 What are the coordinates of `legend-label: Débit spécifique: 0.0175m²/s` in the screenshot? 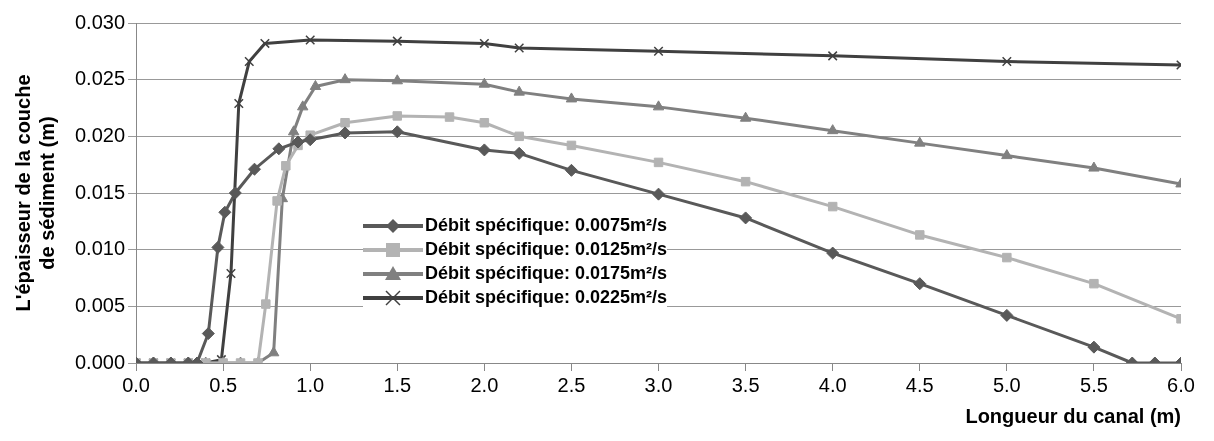 It's located at (546, 273).